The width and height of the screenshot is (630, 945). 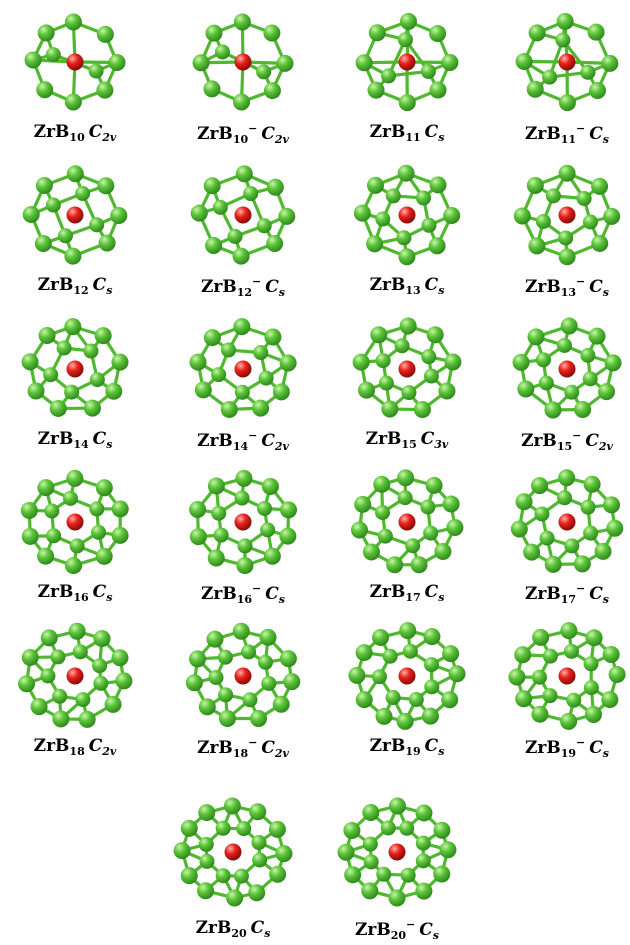 I want to click on cluster-structure-zrb13m, so click(x=561, y=215).